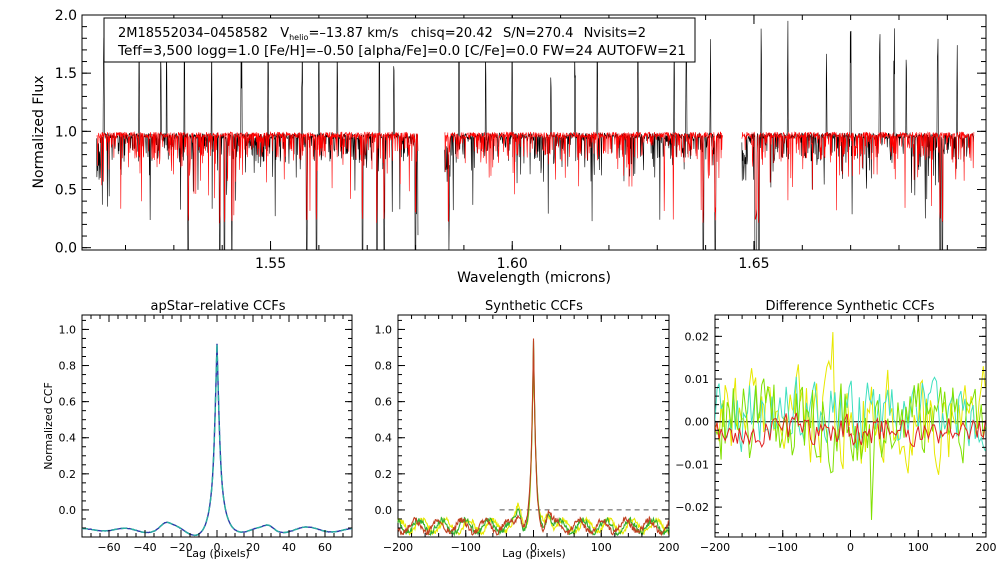 The height and width of the screenshot is (576, 1008). I want to click on y-tick-label: 0.00, so click(697, 422).